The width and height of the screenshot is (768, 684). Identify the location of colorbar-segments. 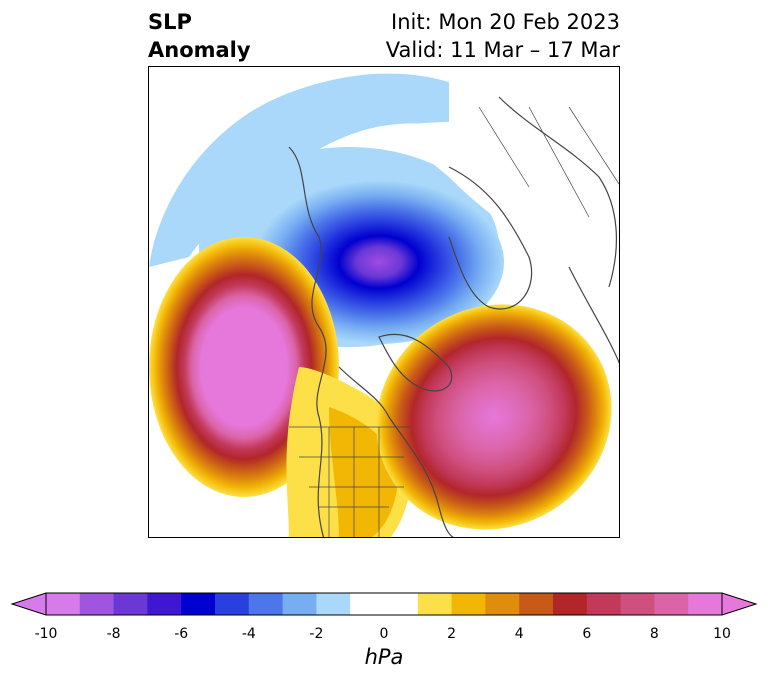
(384, 604).